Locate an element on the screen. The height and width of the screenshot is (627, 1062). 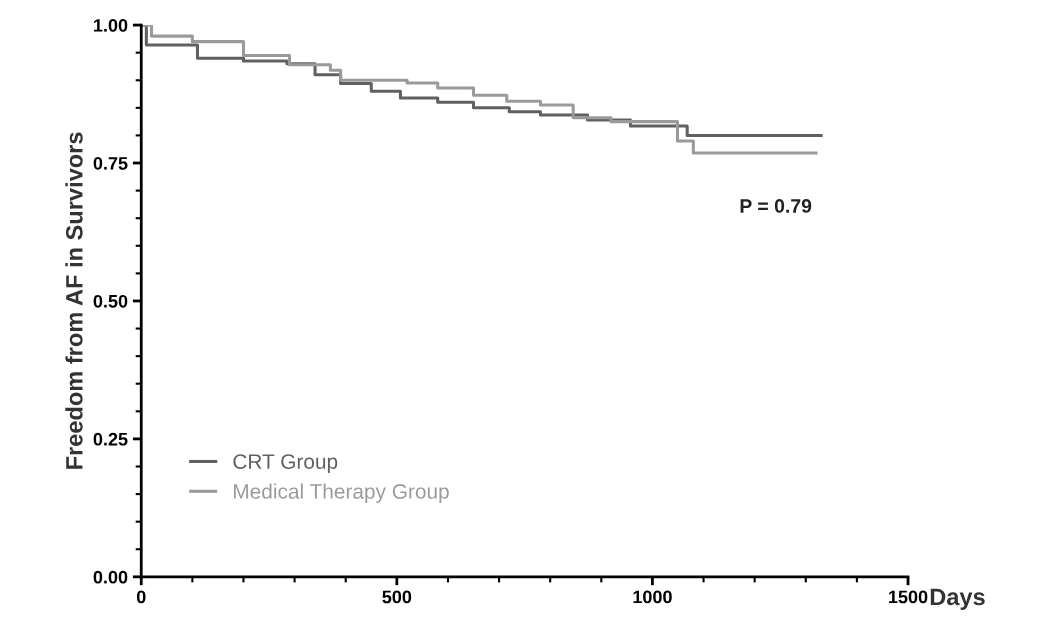
y-axis-title: Freedom from AF in Survivors is located at coordinates (74, 300).